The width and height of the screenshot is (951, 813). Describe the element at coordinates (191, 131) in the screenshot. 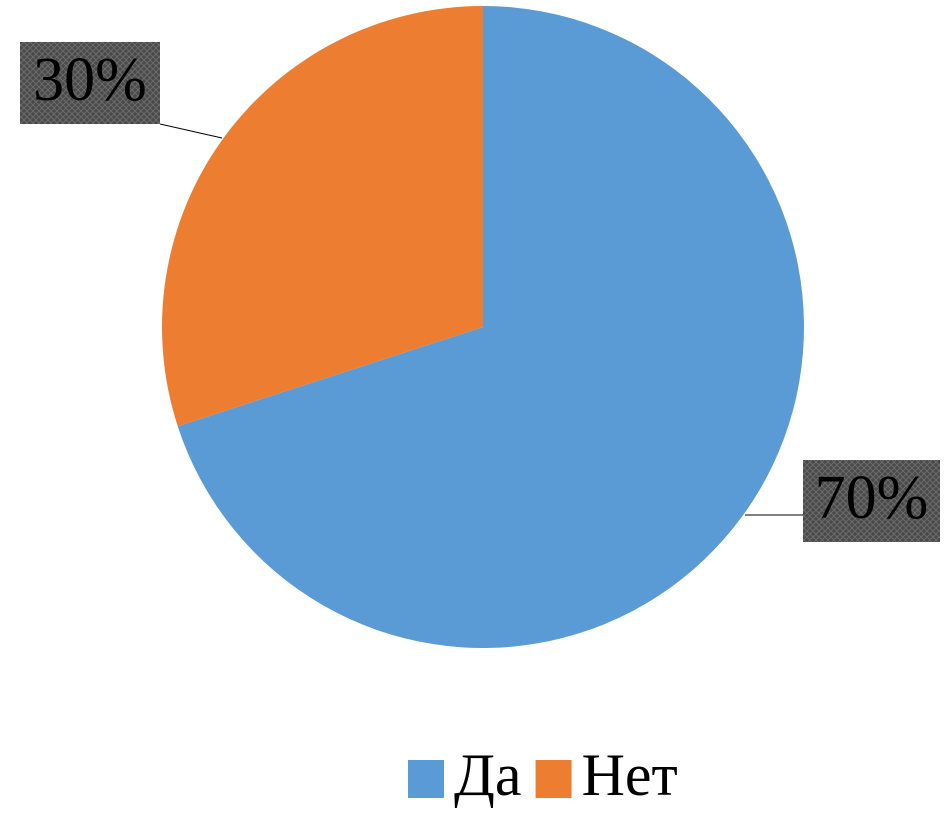

I see `leader-line` at that location.